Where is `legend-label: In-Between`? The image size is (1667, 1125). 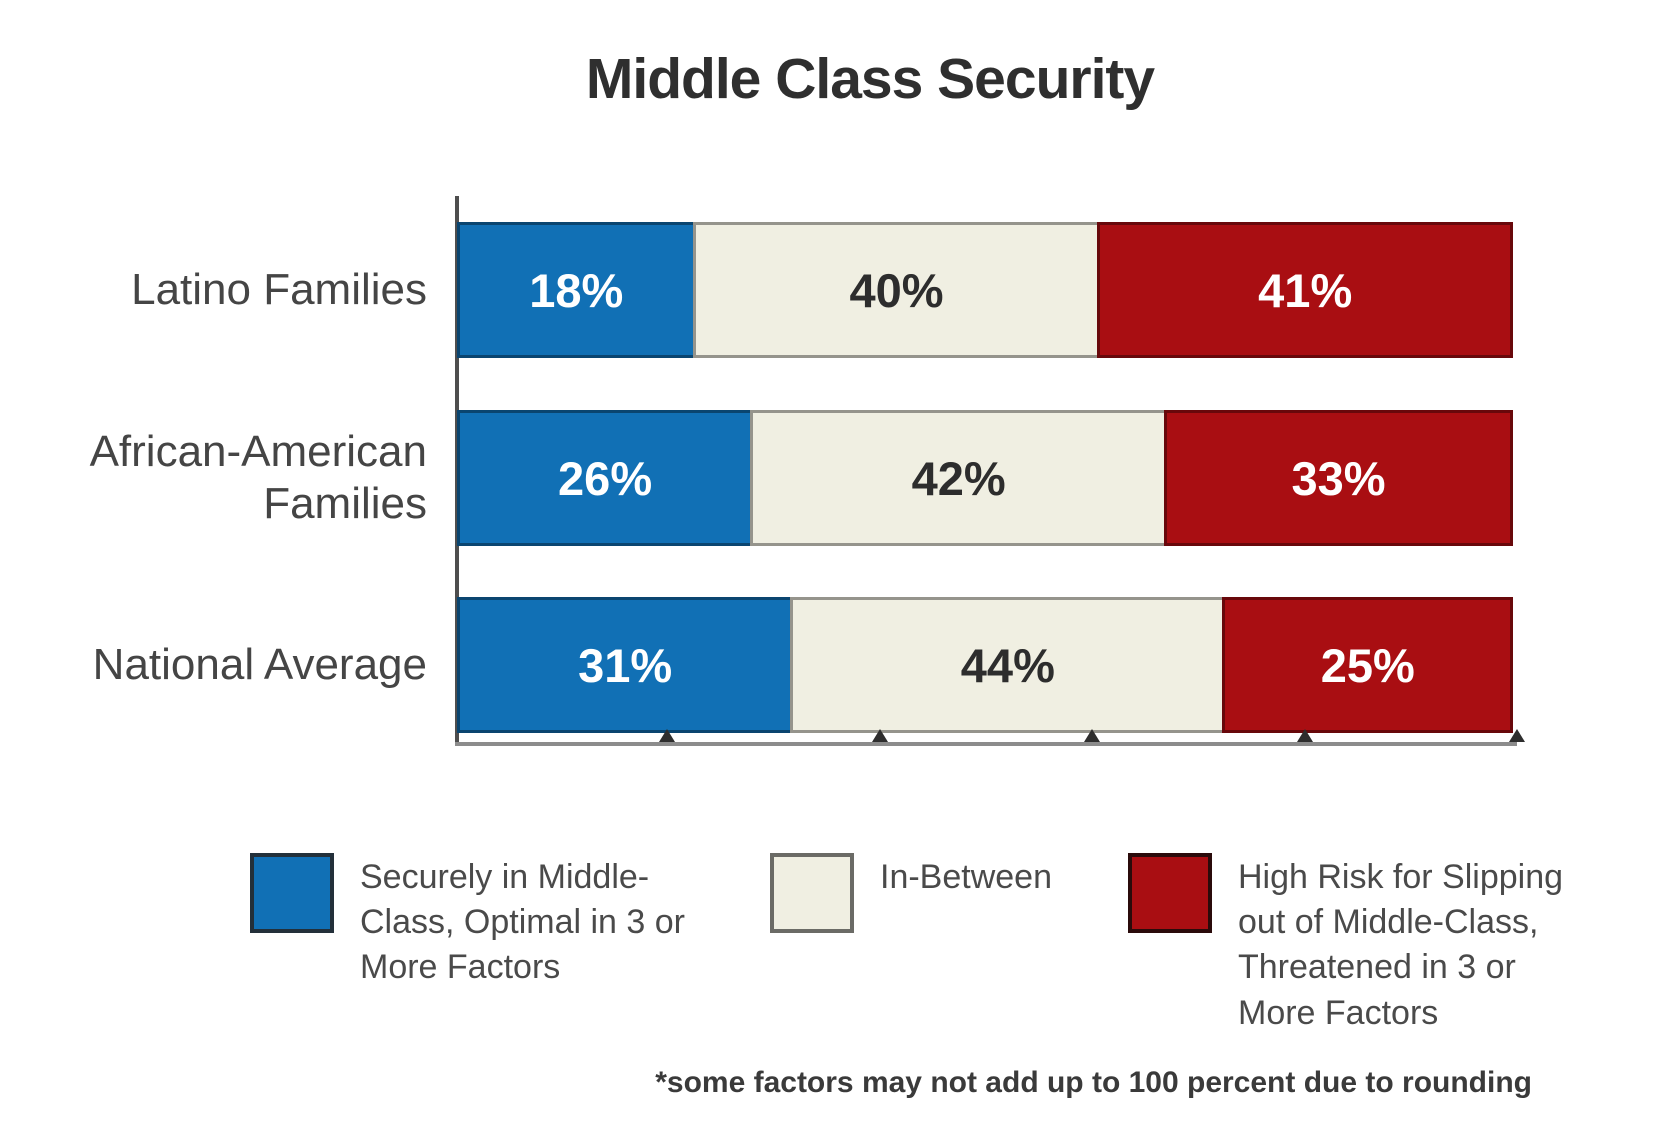
legend-label: In-Between is located at coordinates (966, 877).